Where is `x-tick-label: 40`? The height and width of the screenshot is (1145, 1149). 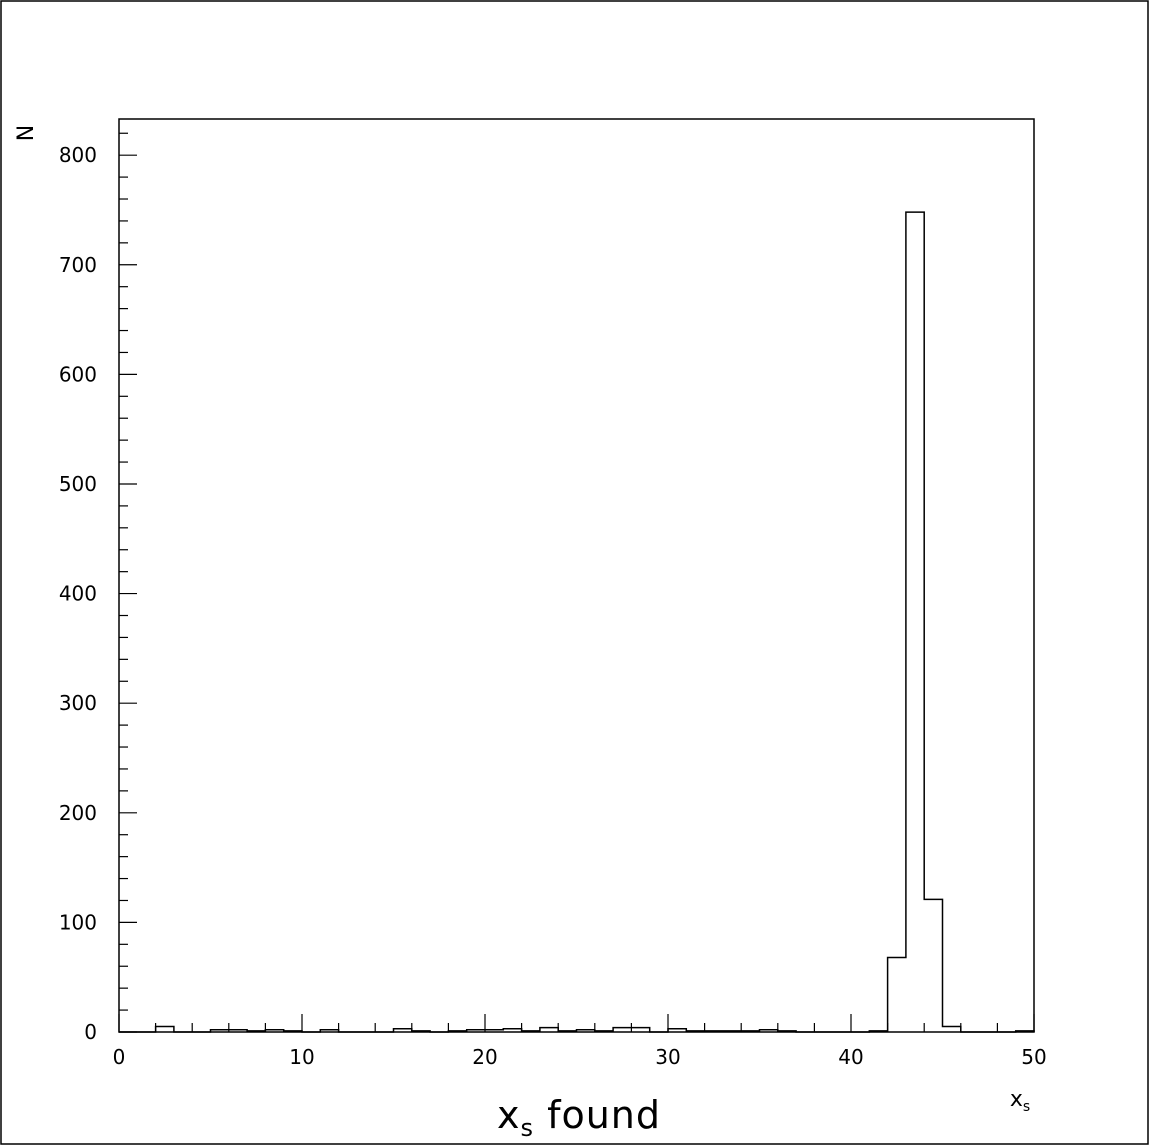 x-tick-label: 40 is located at coordinates (850, 1057).